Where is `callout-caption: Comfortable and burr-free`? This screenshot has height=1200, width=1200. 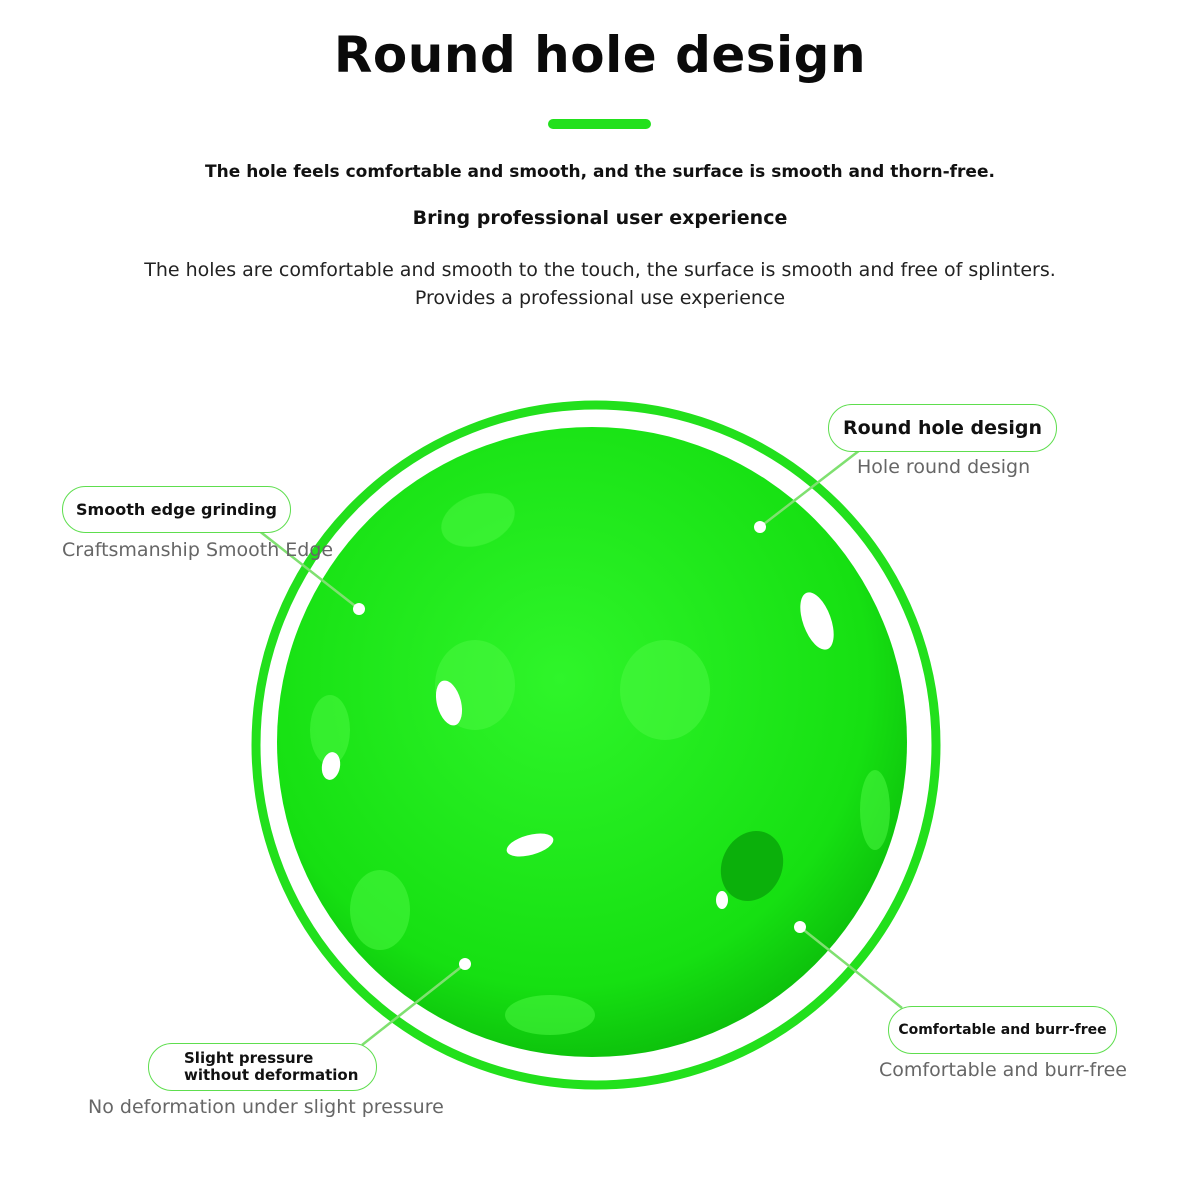
callout-caption: Comfortable and burr-free is located at coordinates (1003, 1070).